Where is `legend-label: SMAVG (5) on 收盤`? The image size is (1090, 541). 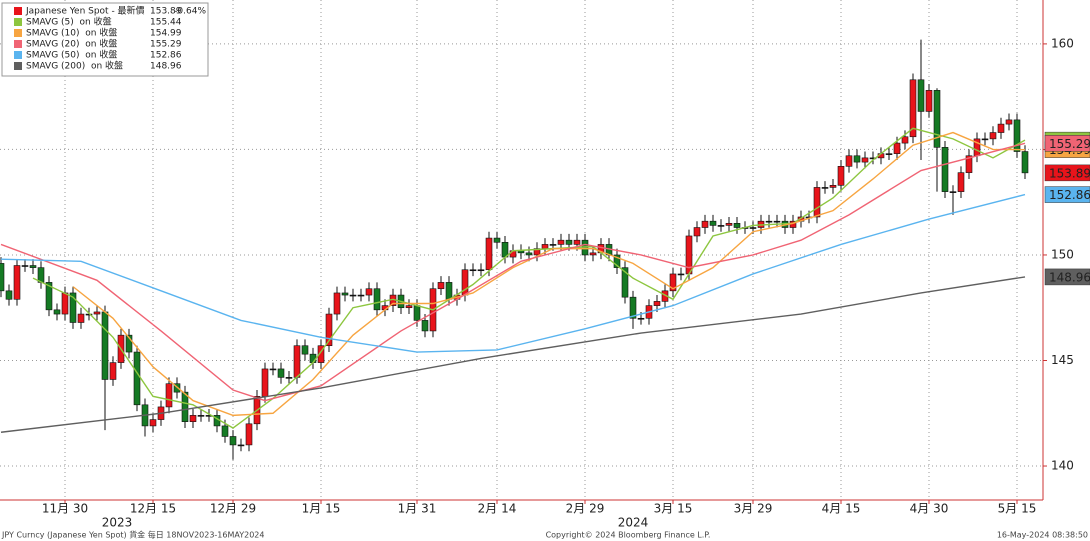
legend-label: SMAVG (5) on 收盤 is located at coordinates (69, 22).